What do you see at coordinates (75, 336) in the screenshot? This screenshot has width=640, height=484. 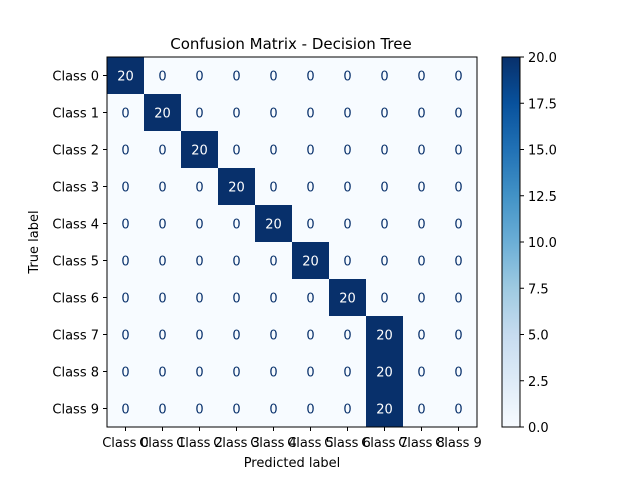 I see `y-tick-label: Class 7` at bounding box center [75, 336].